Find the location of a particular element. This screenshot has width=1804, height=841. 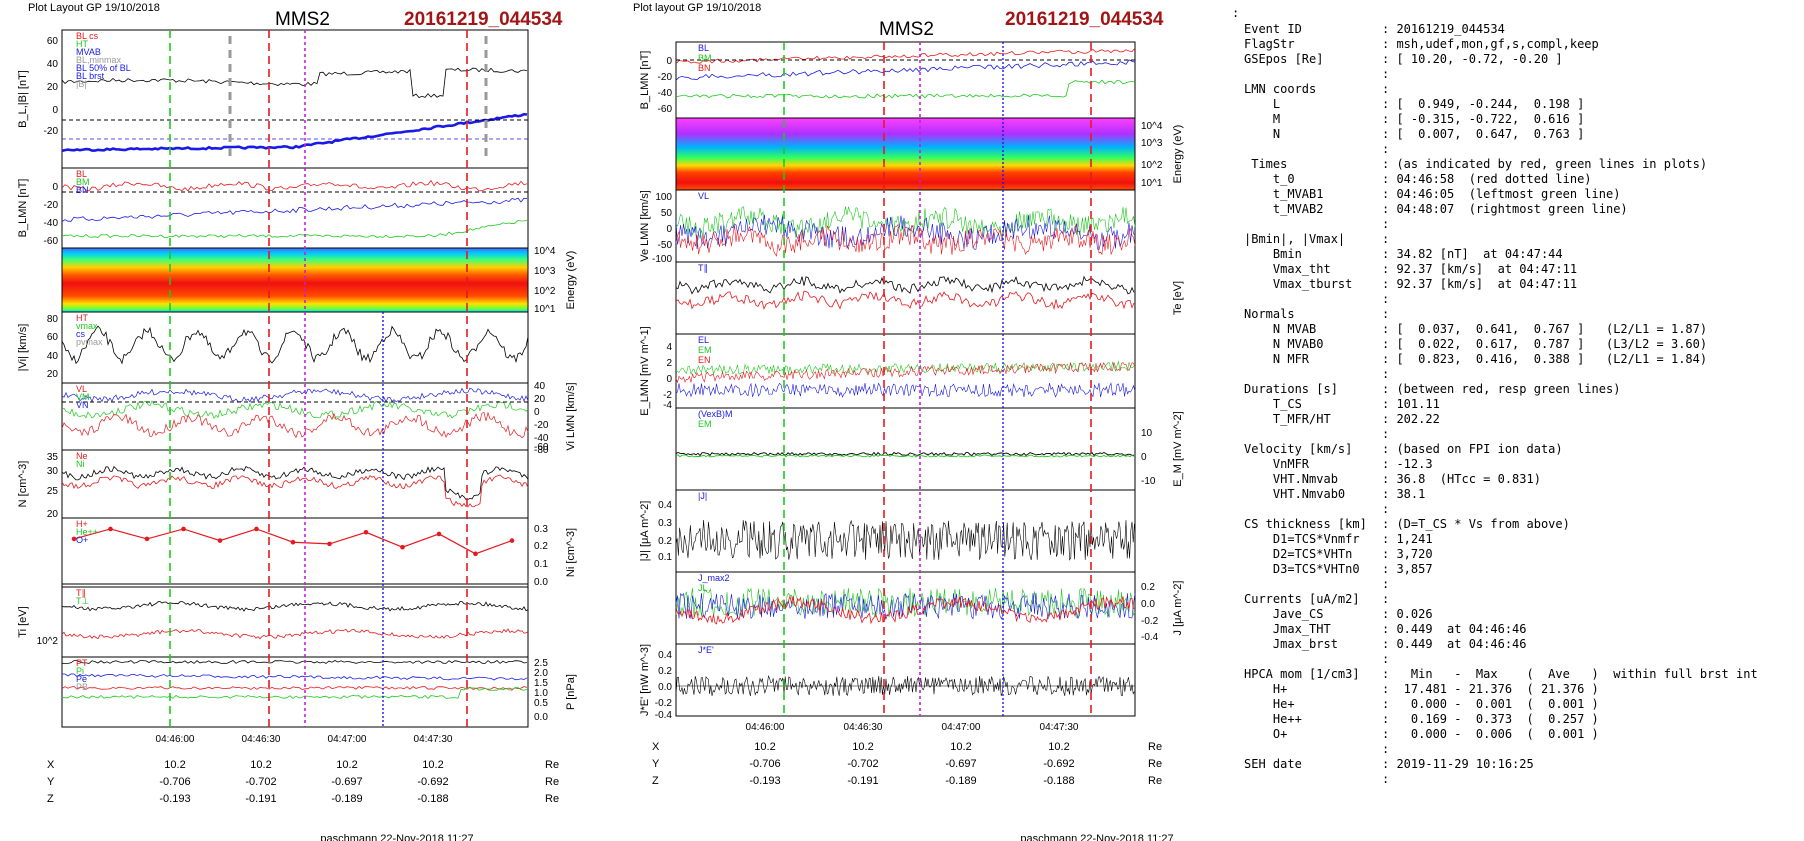

left-legend-entry: Ne is located at coordinates (82, 456).